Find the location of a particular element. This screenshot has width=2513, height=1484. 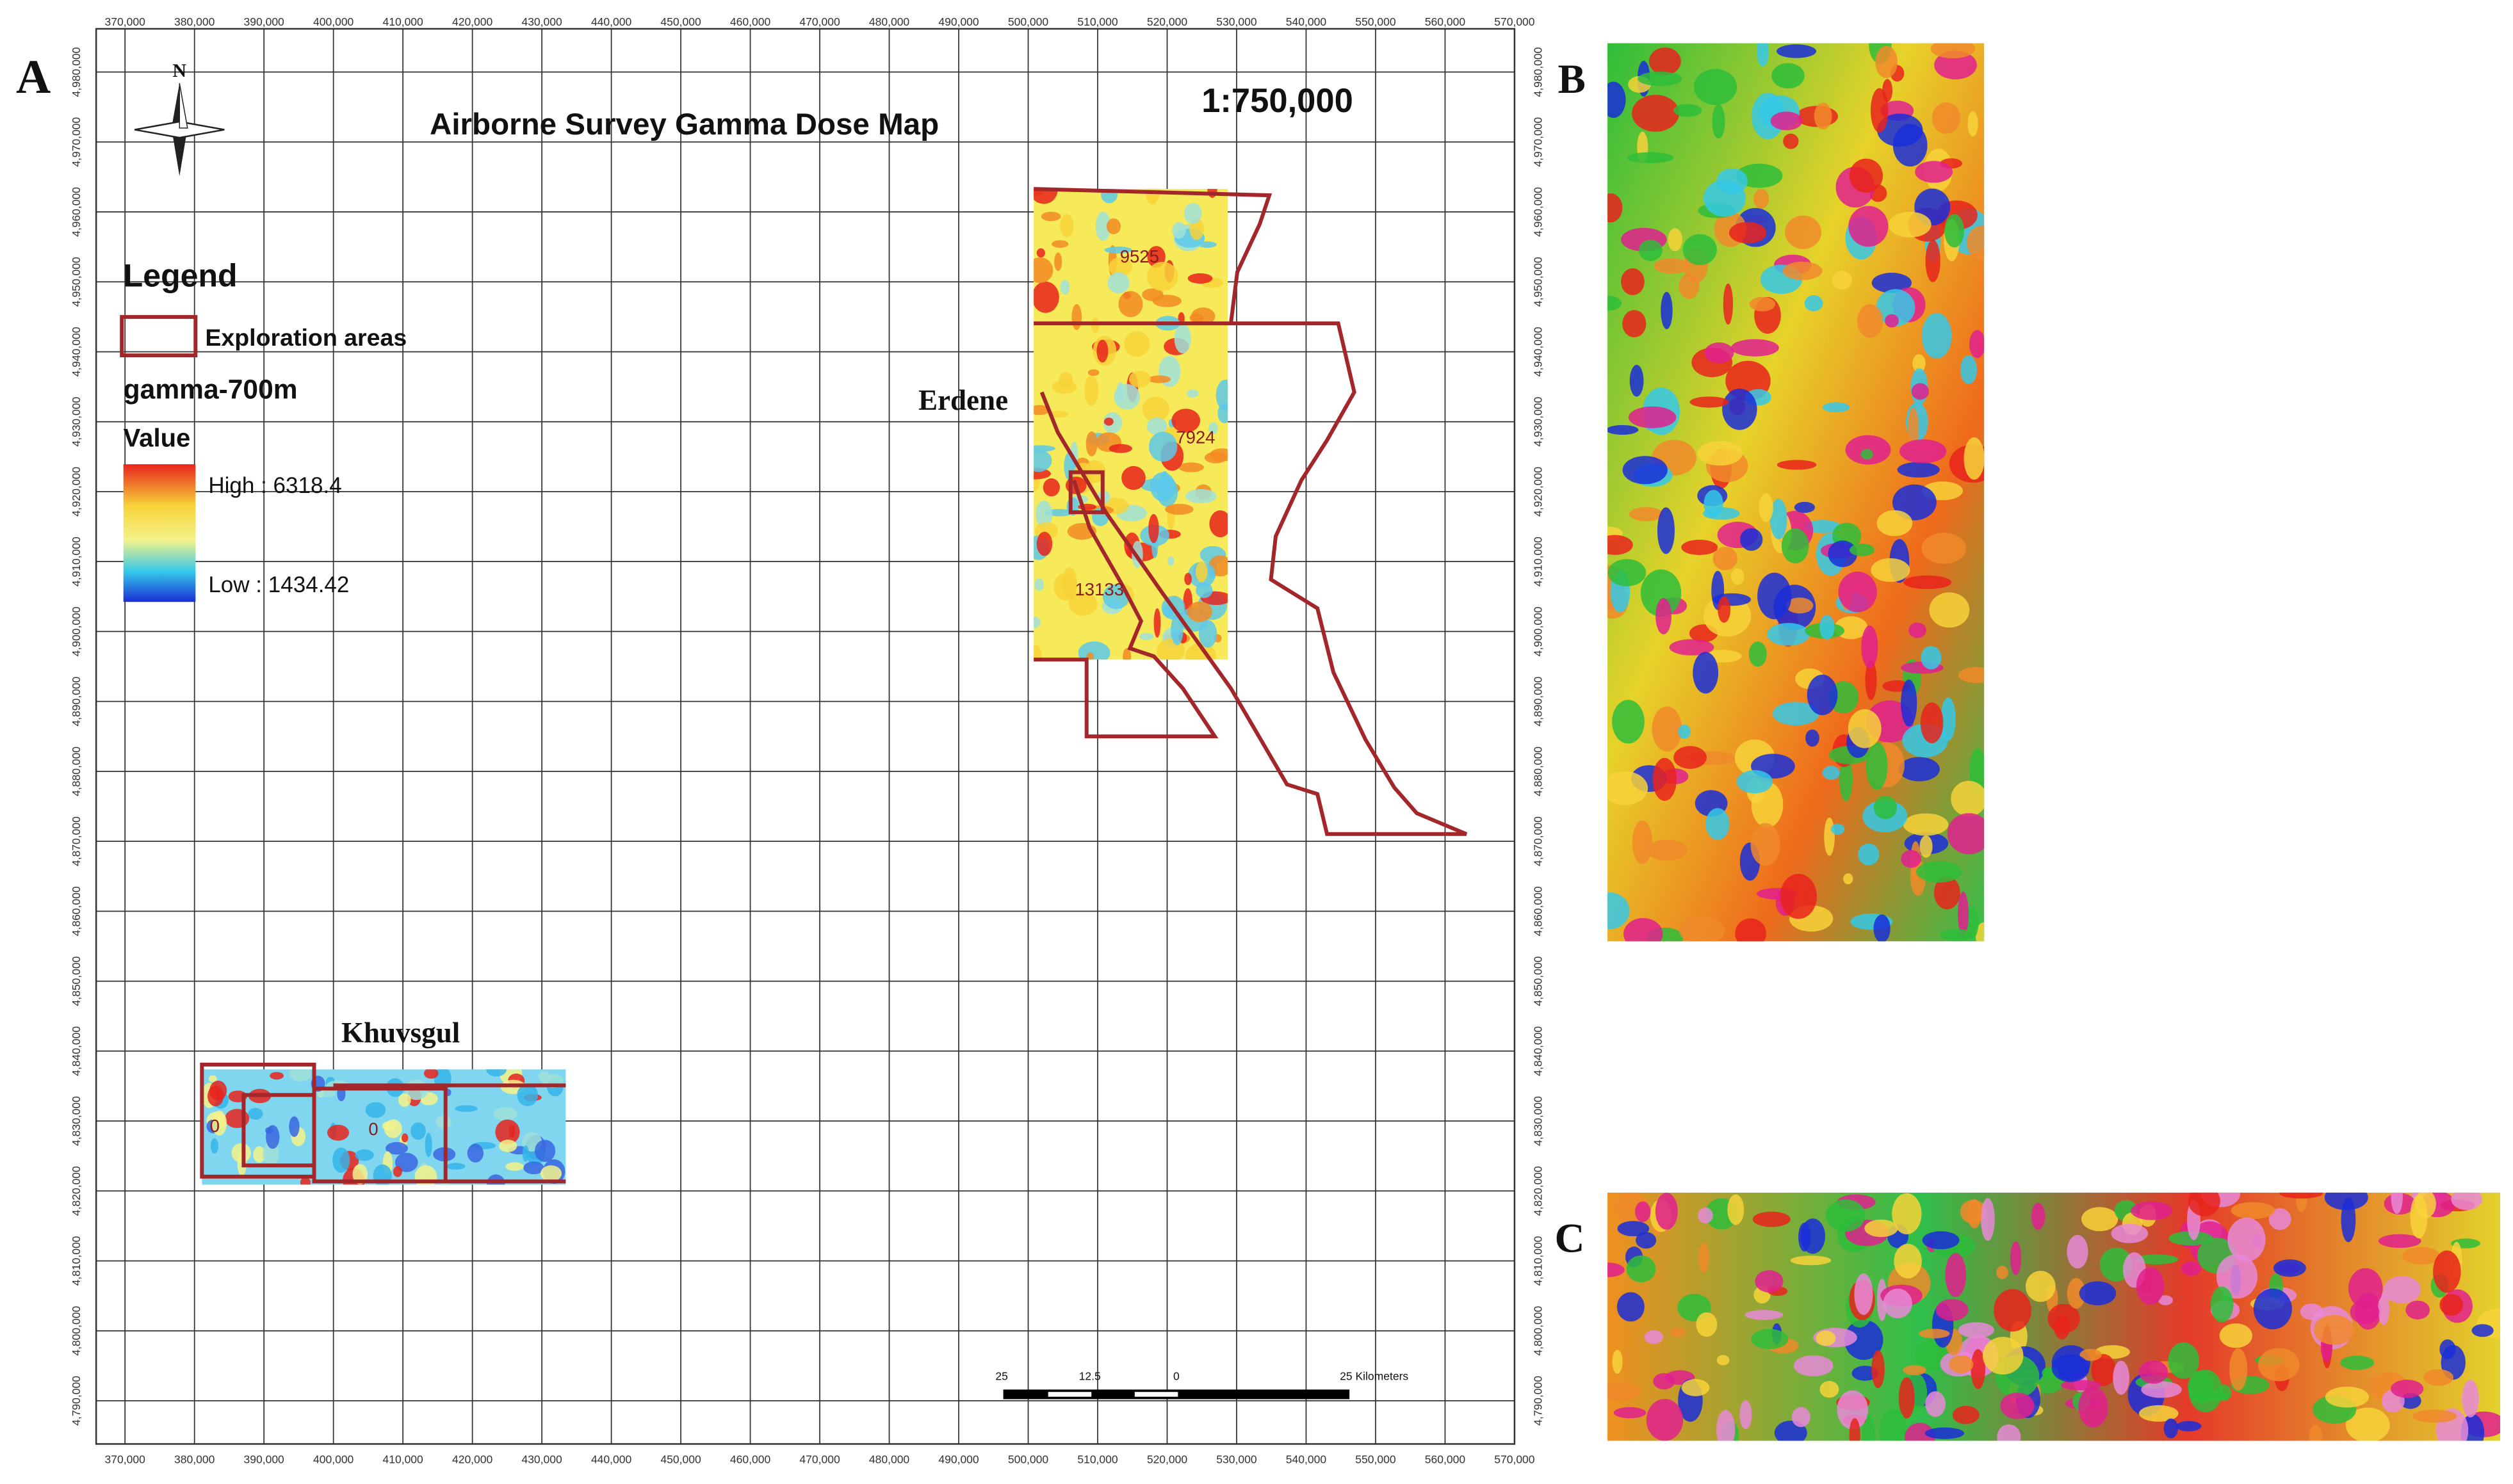

panel-c-texture is located at coordinates (2053, 1317).